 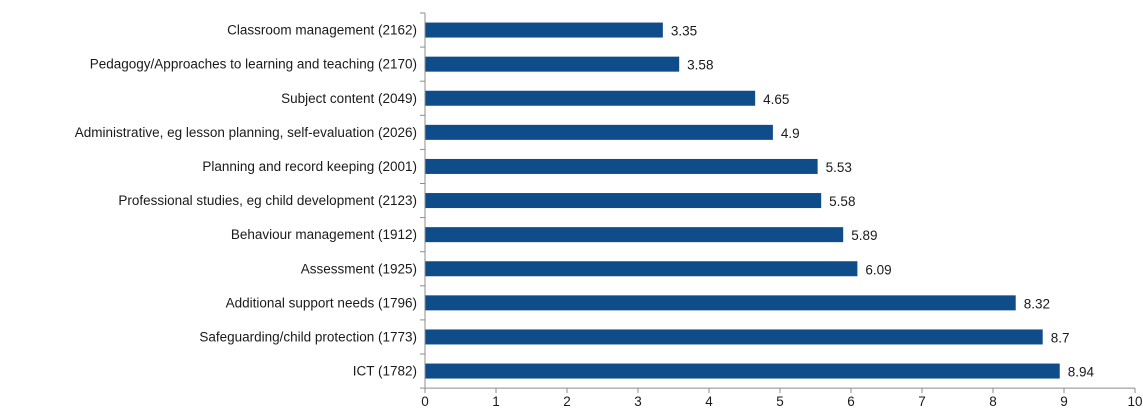 What do you see at coordinates (349, 98) in the screenshot?
I see `category-label: Subject content (2049)` at bounding box center [349, 98].